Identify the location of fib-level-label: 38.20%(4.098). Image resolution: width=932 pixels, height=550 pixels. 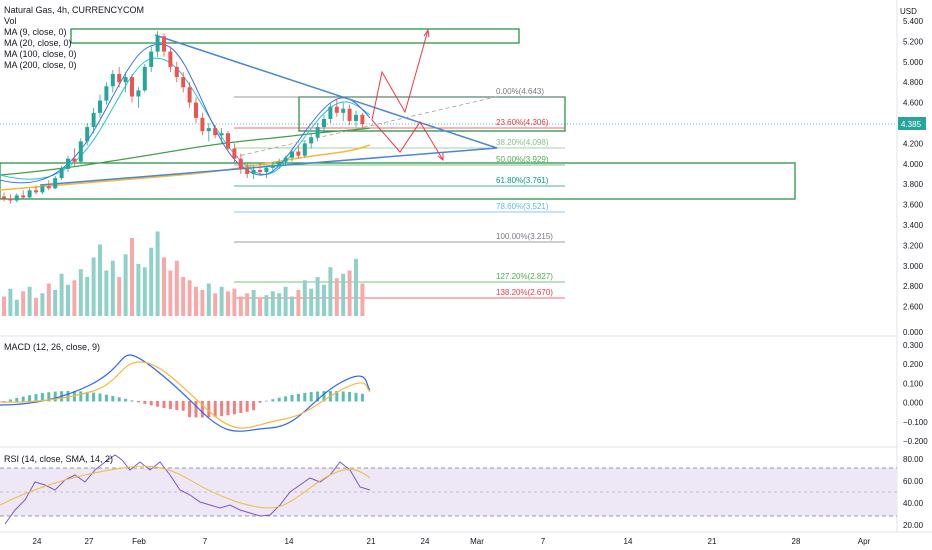
(522, 142).